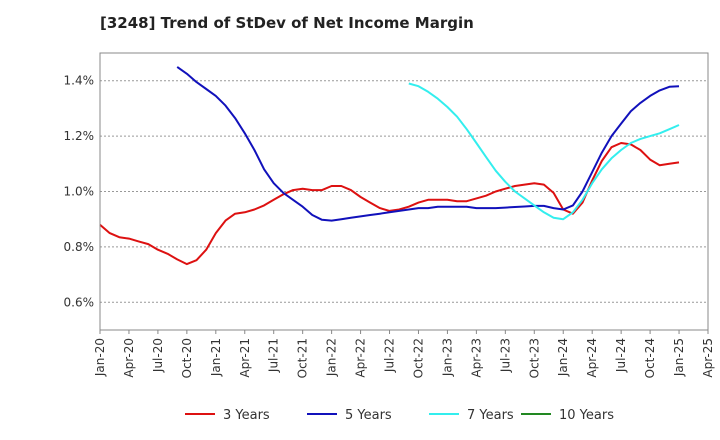  Describe the element at coordinates (79, 247) in the screenshot. I see `y-tick-label: 0.8%` at that location.